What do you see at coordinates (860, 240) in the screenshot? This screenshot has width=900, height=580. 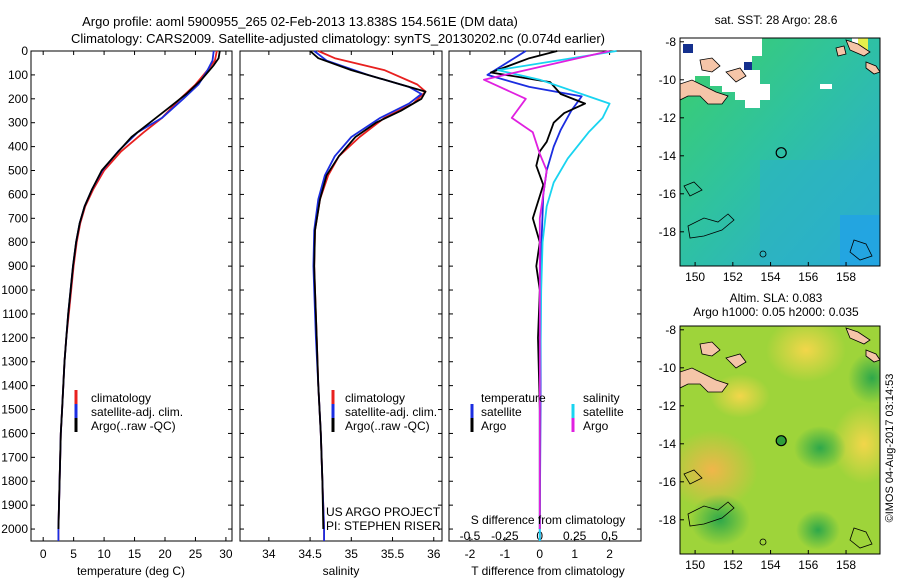 I see `sst-field-cool-corner` at bounding box center [860, 240].